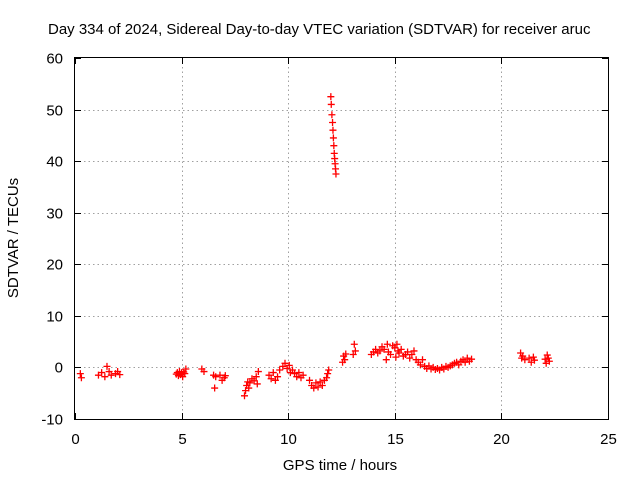 The width and height of the screenshot is (640, 480). I want to click on y-tick-label: 10, so click(54, 317).